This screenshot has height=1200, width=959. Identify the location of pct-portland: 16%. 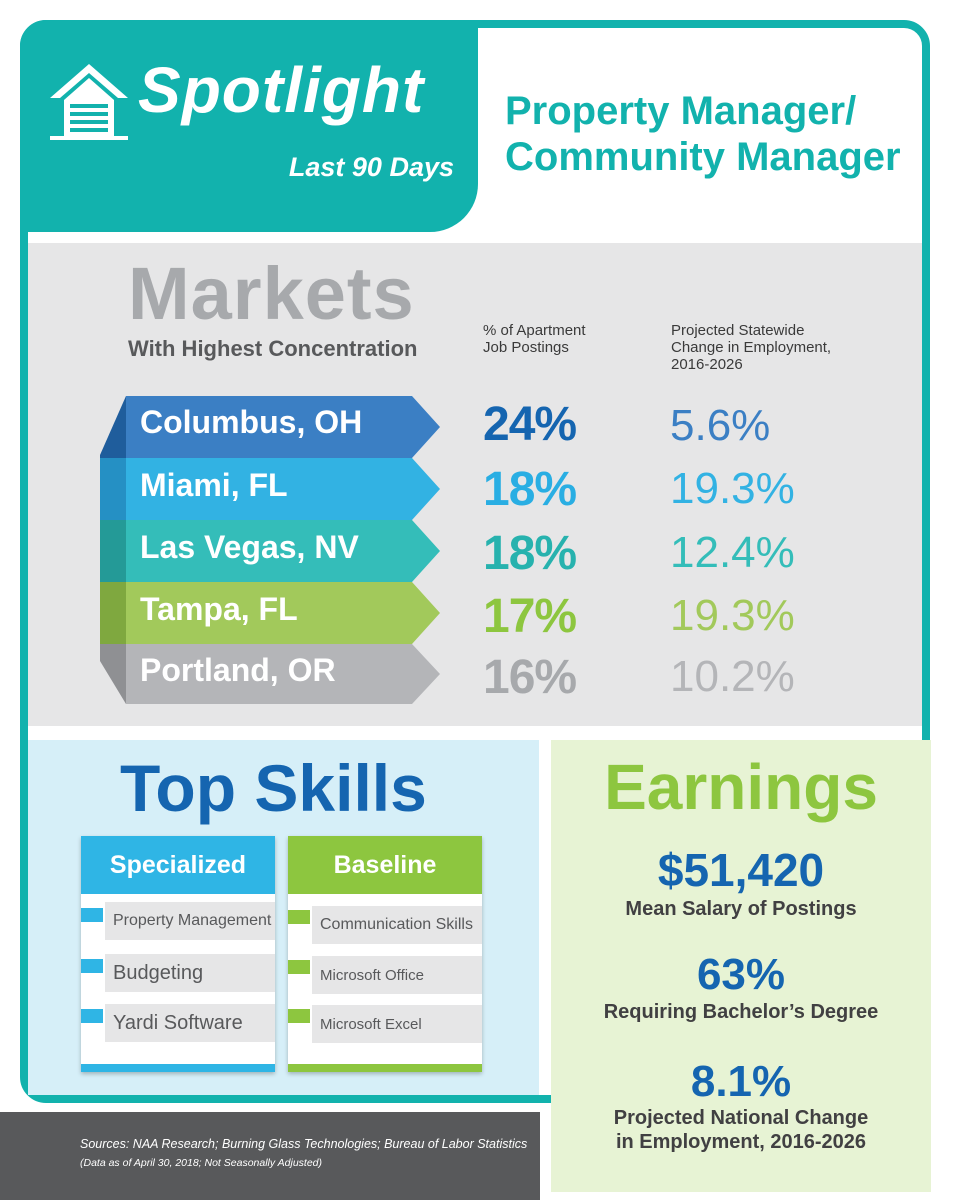
(530, 677).